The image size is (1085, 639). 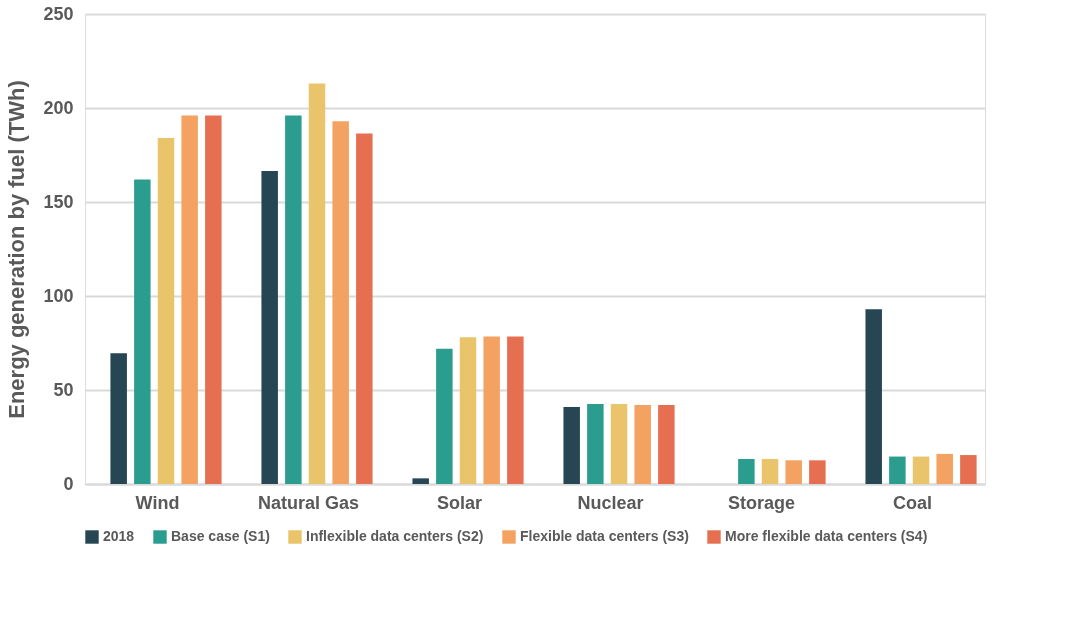 What do you see at coordinates (826, 536) in the screenshot?
I see `legend-label: More flexible data centers (S4)` at bounding box center [826, 536].